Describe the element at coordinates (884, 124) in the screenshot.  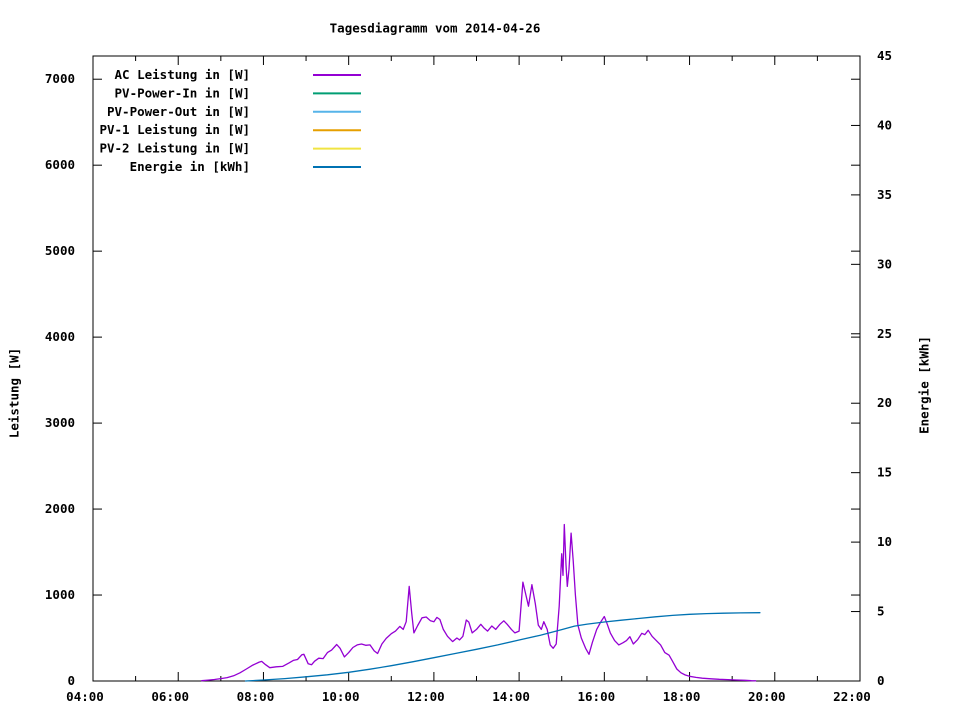
I see `y2-tick-label: 40` at that location.